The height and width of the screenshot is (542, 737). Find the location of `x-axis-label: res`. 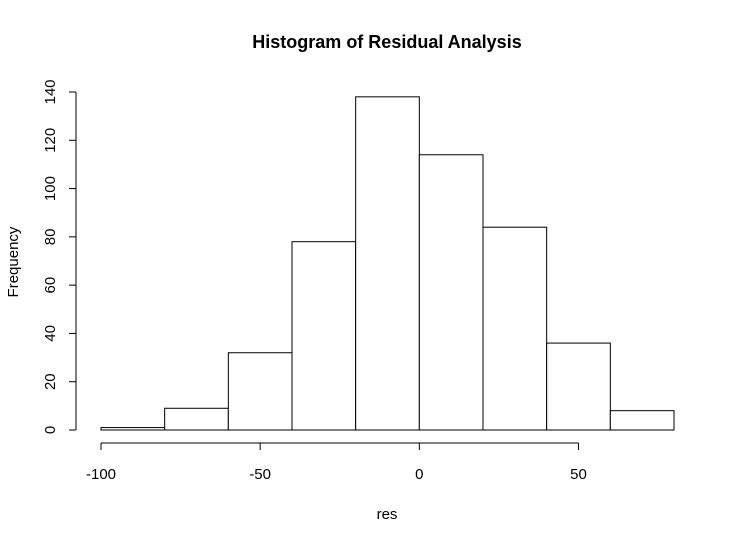

x-axis-label: res is located at coordinates (387, 514).